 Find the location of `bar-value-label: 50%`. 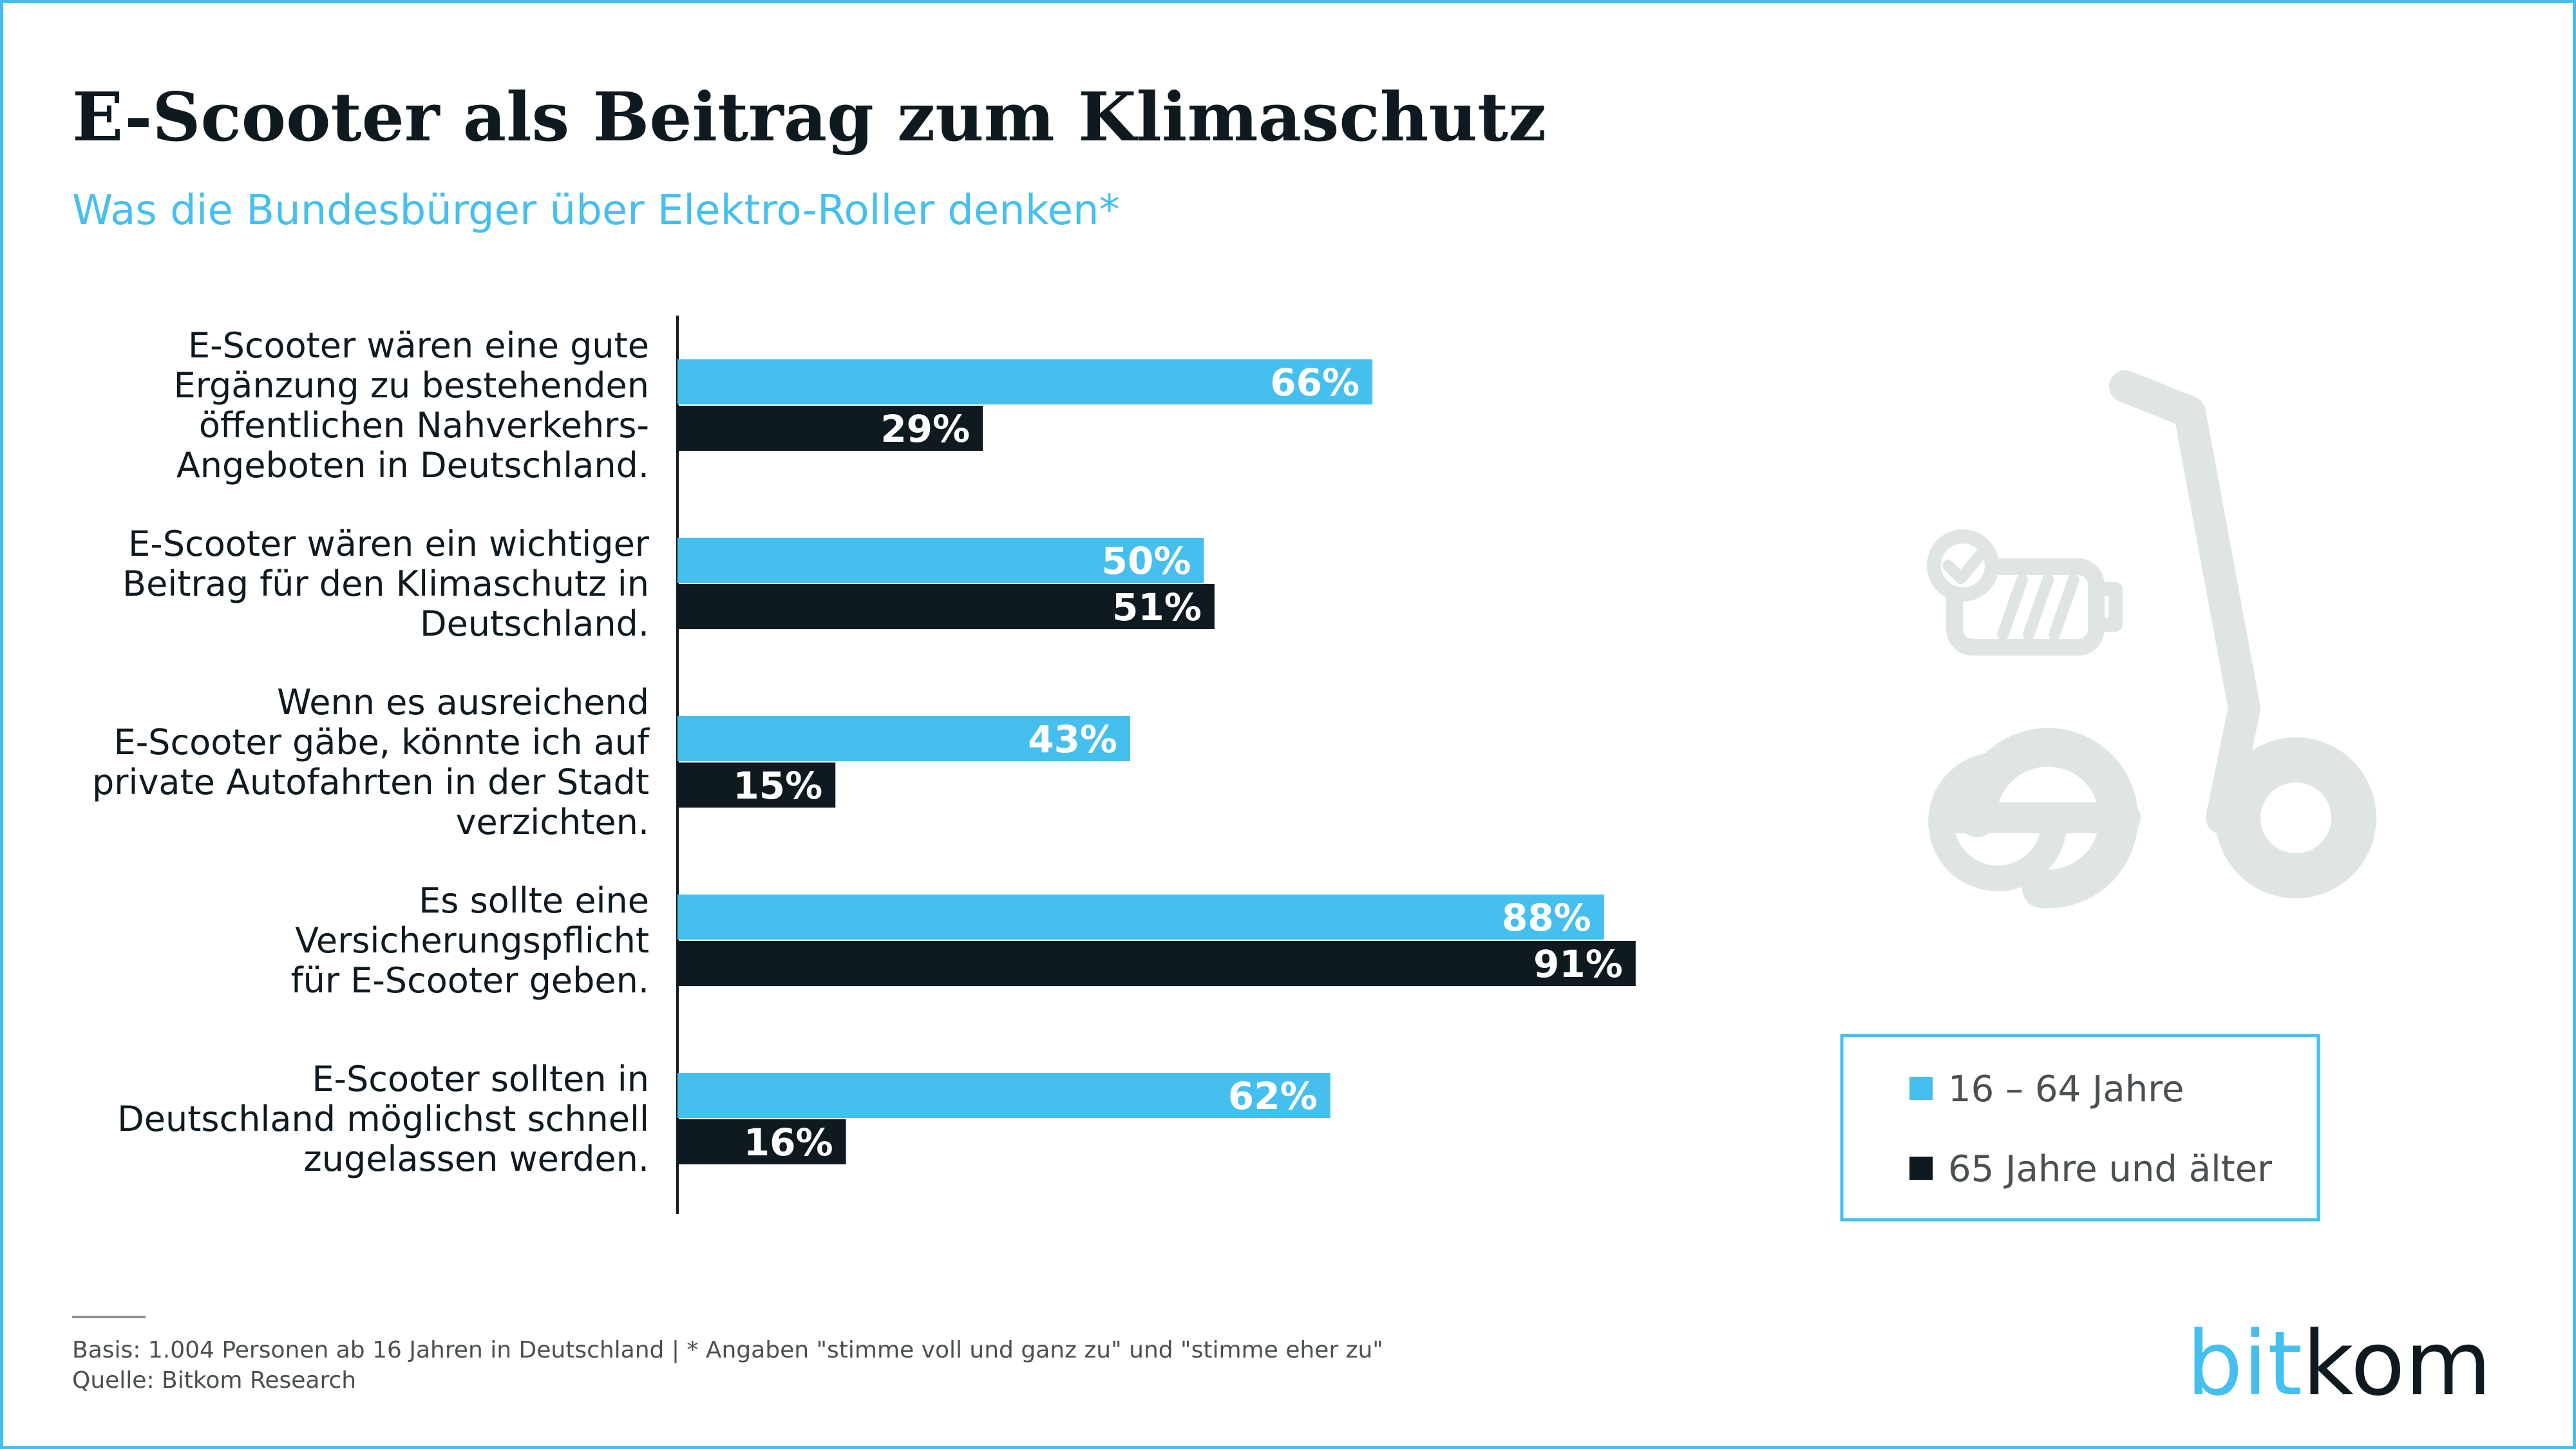

bar-value-label: 50% is located at coordinates (1146, 561).